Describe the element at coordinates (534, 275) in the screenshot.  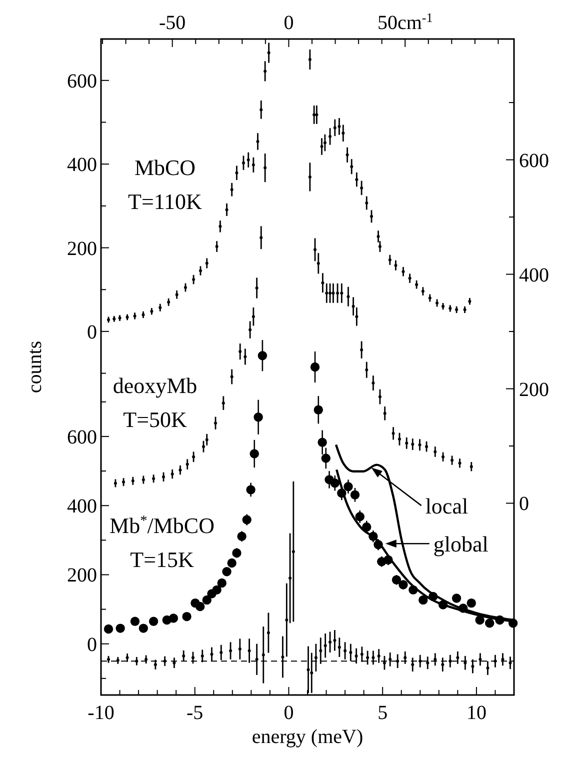
I see `y2-tick-label: 400` at that location.